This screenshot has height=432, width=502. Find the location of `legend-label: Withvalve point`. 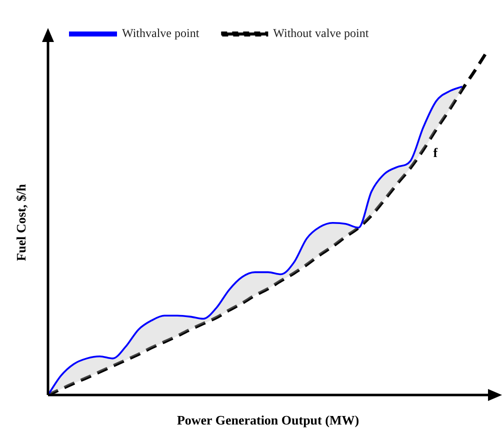

legend-label: Withvalve point is located at coordinates (161, 33).